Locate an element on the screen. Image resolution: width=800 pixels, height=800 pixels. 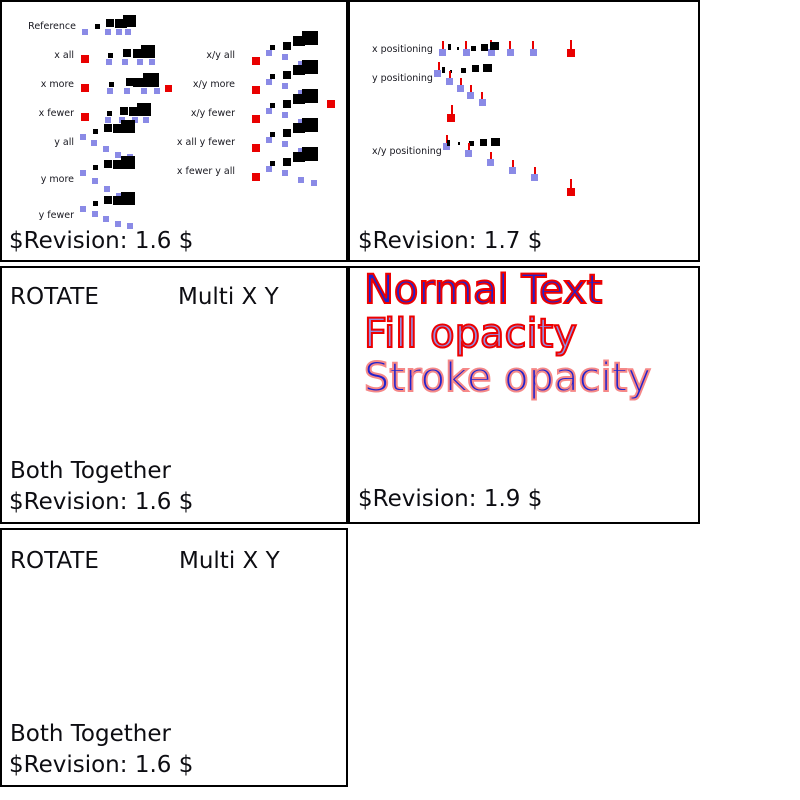
row-label: x positioning is located at coordinates (402, 49).